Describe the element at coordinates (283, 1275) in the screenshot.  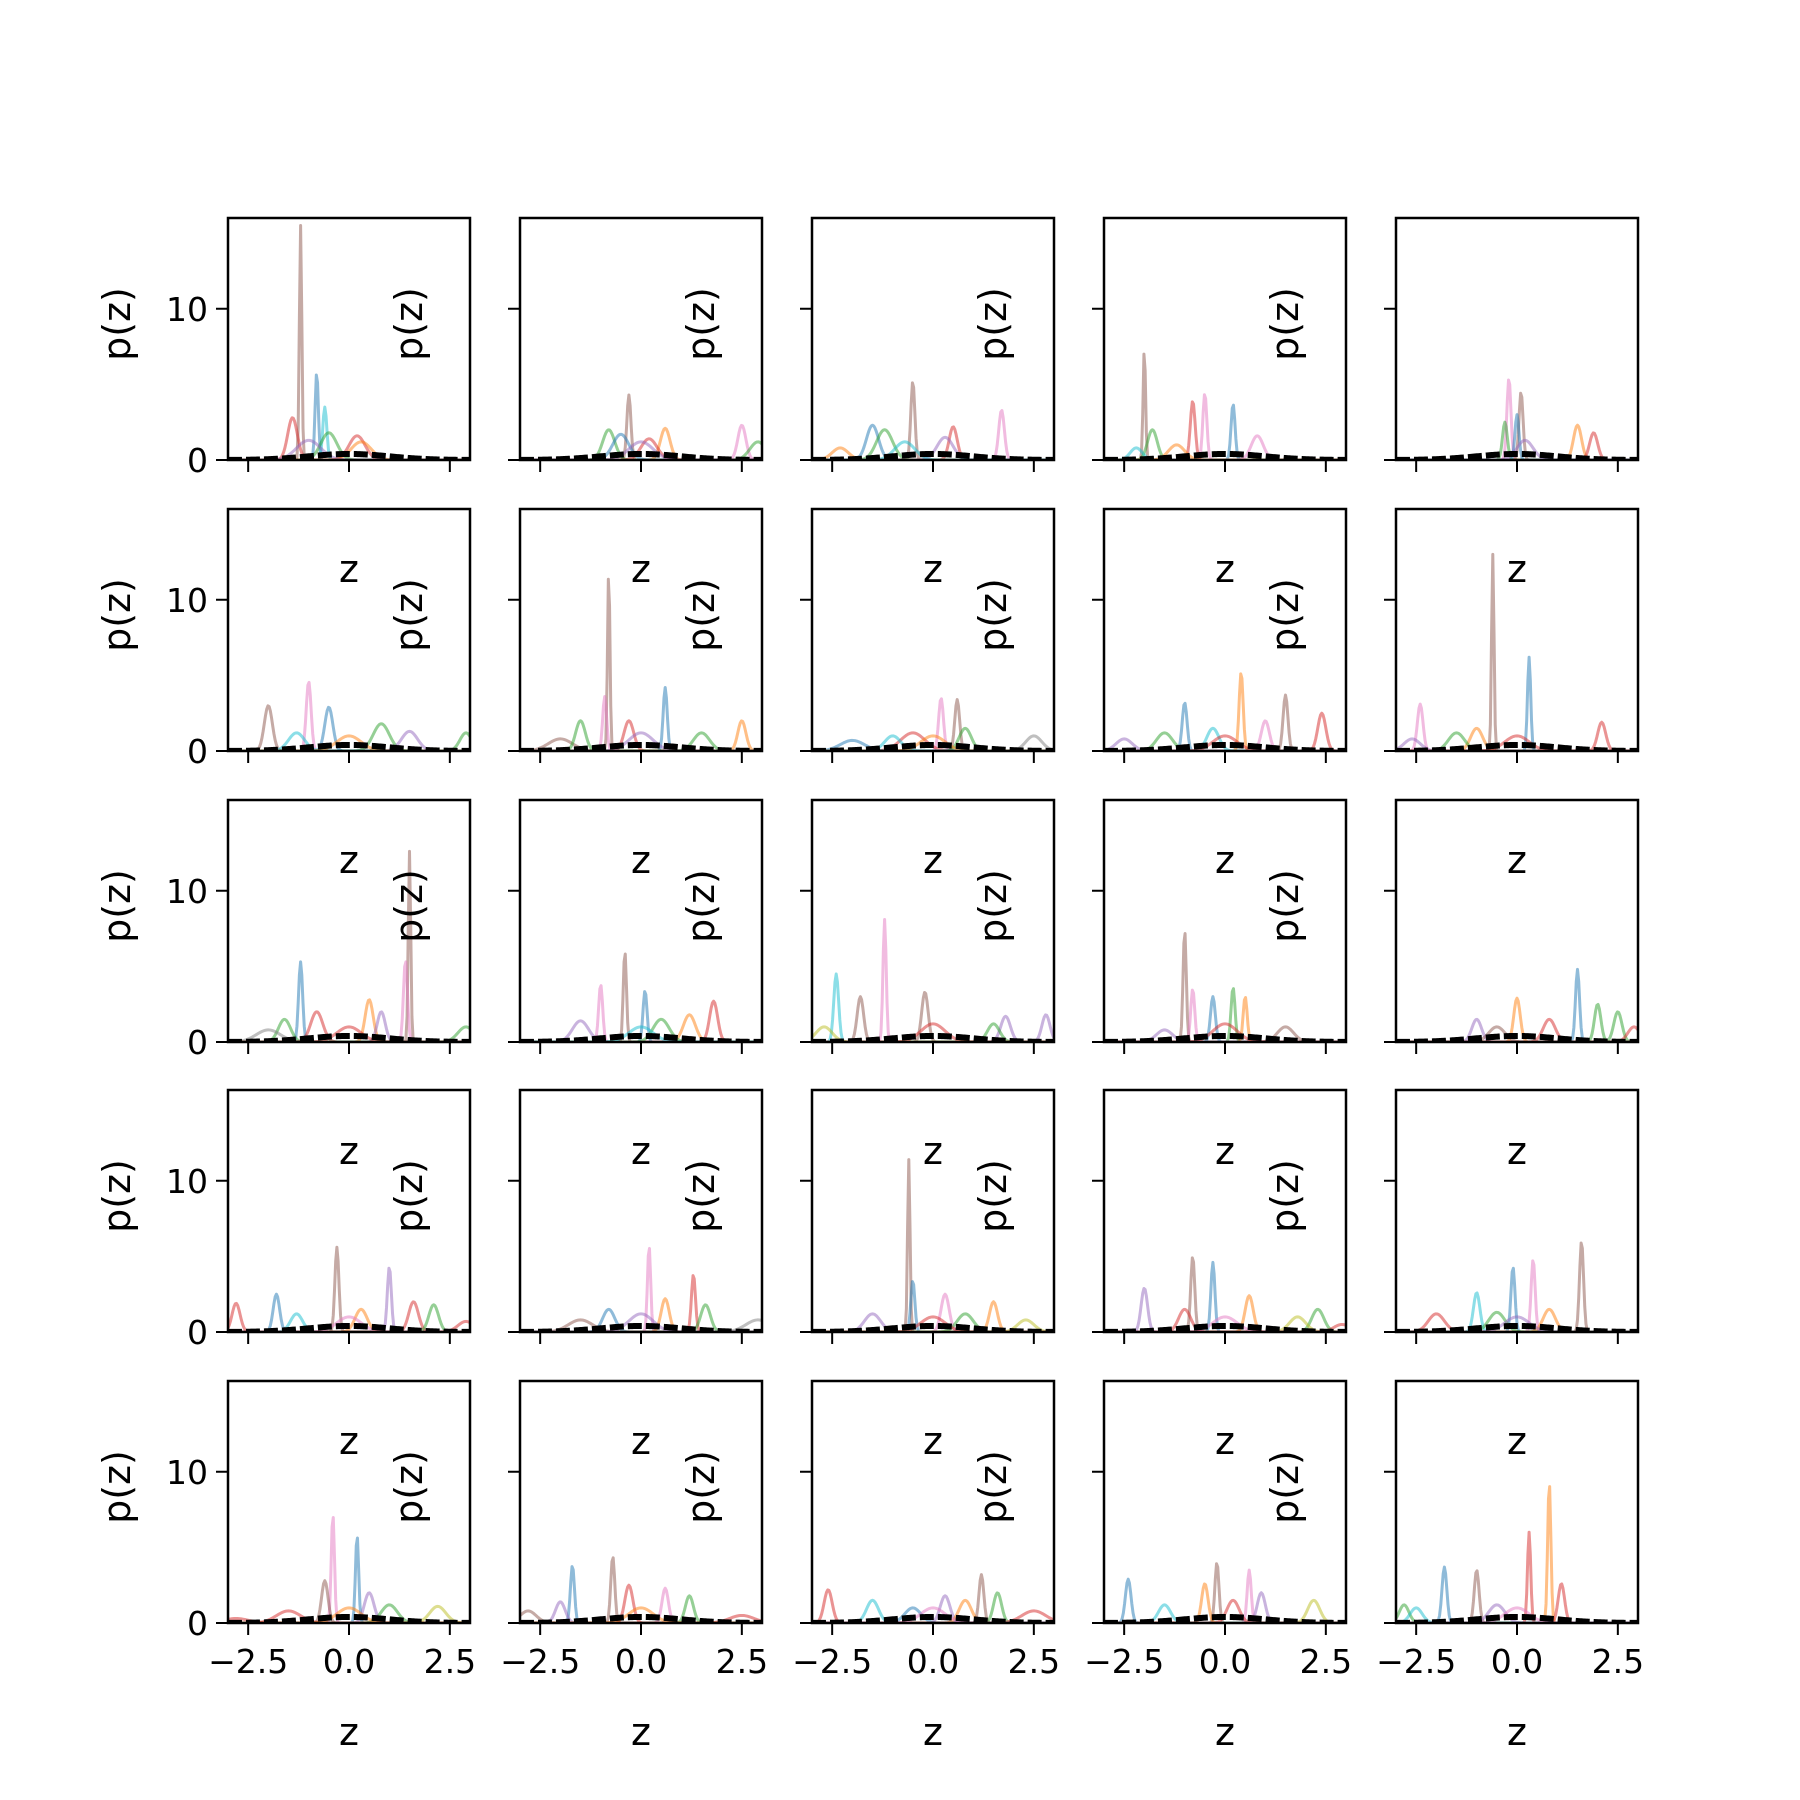
I see `panel-4-1: z 0 10 p(z)` at that location.